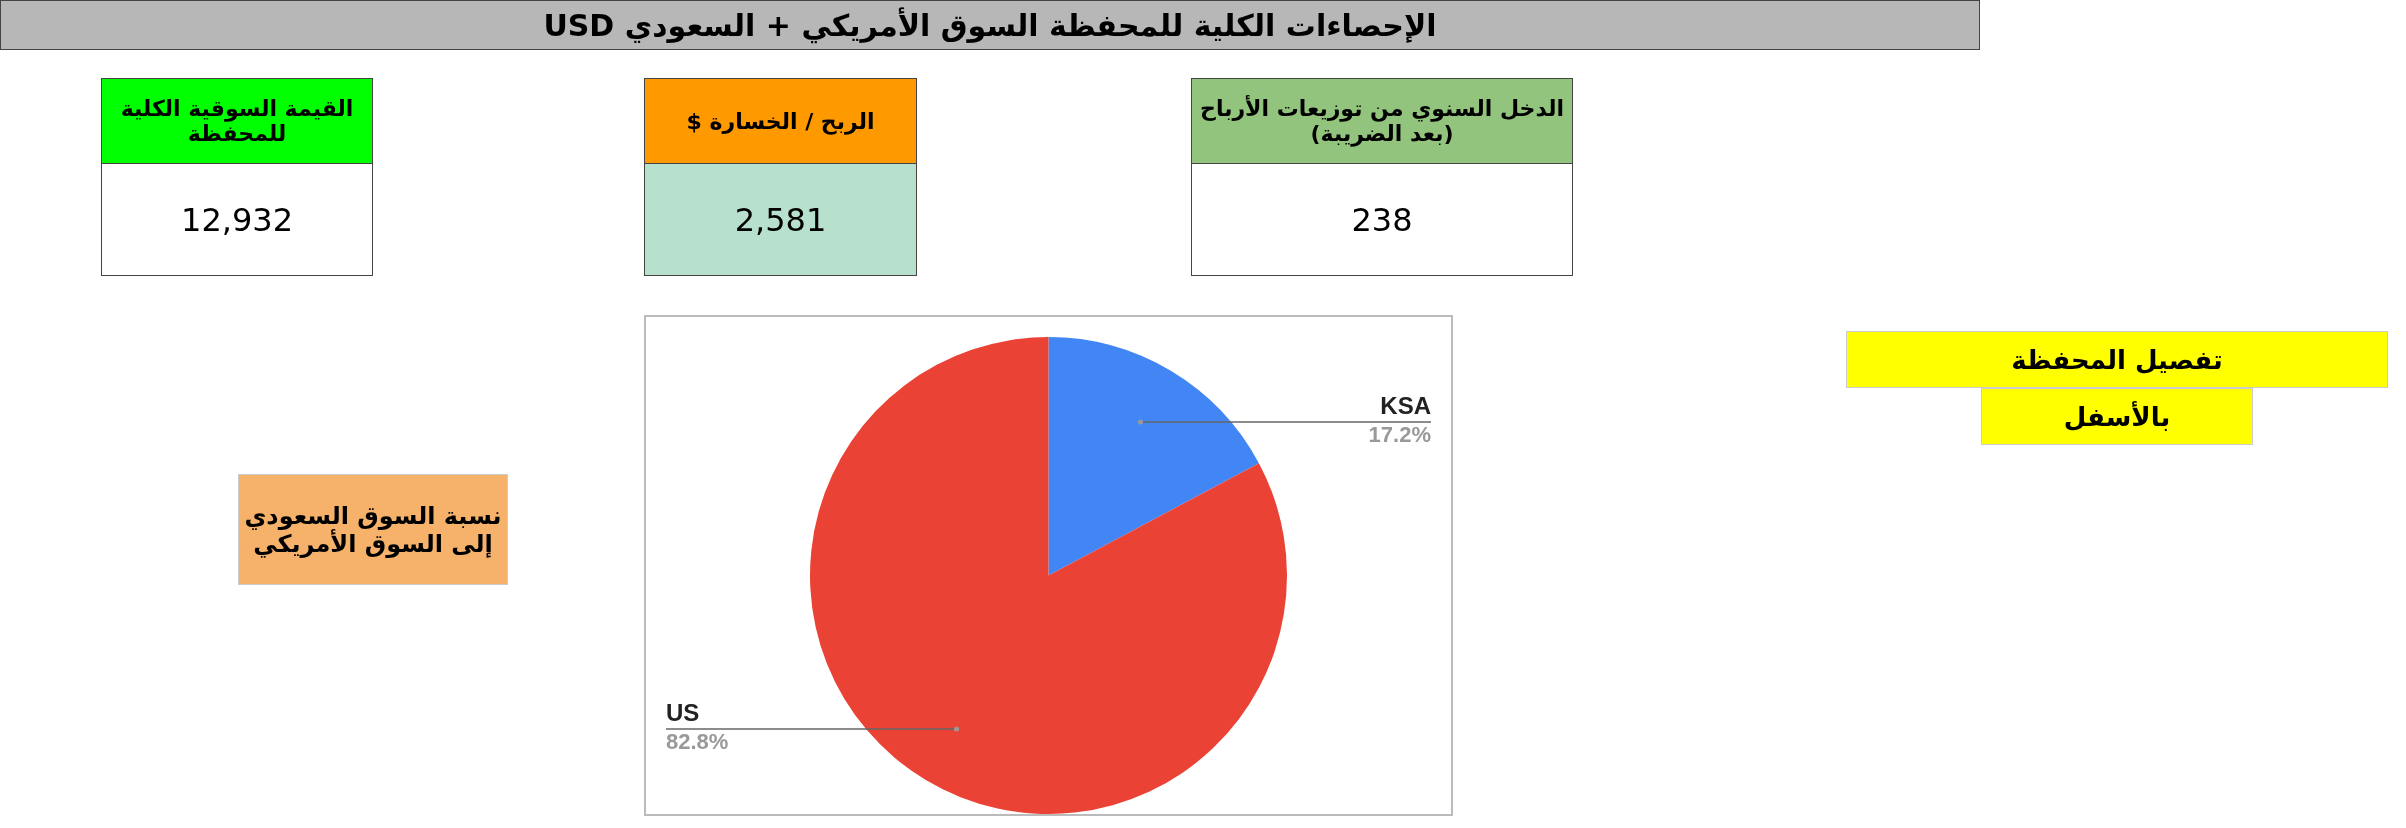 The height and width of the screenshot is (828, 2406). What do you see at coordinates (2117, 359) in the screenshot?
I see `text: تفصيل المحفظة` at bounding box center [2117, 359].